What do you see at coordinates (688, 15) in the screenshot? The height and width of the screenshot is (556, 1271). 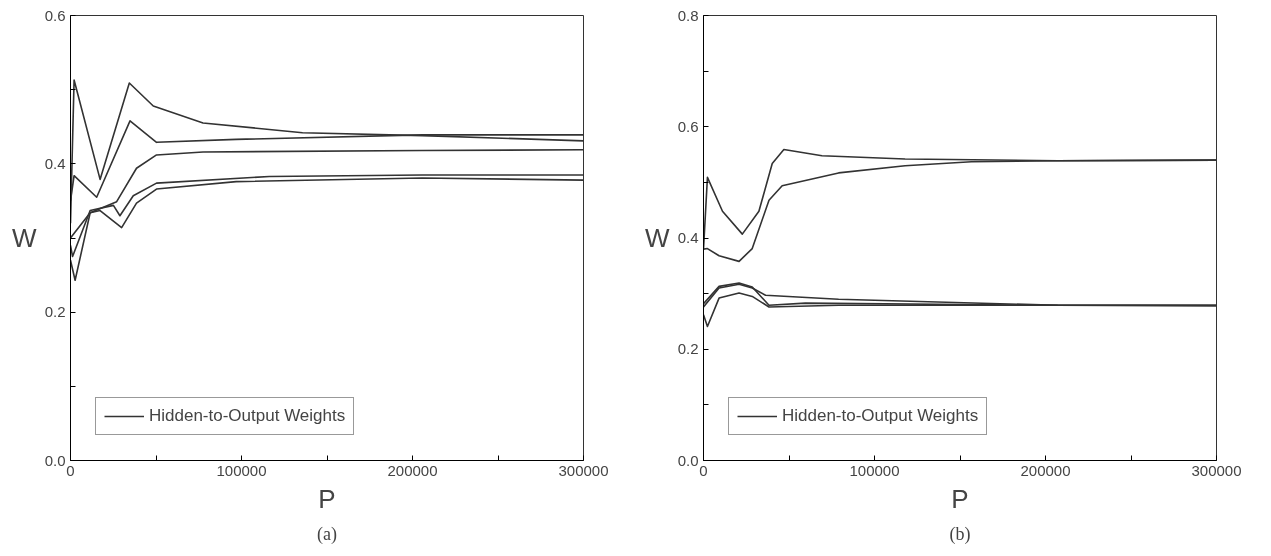 I see `y-tick-label: 0.8` at bounding box center [688, 15].